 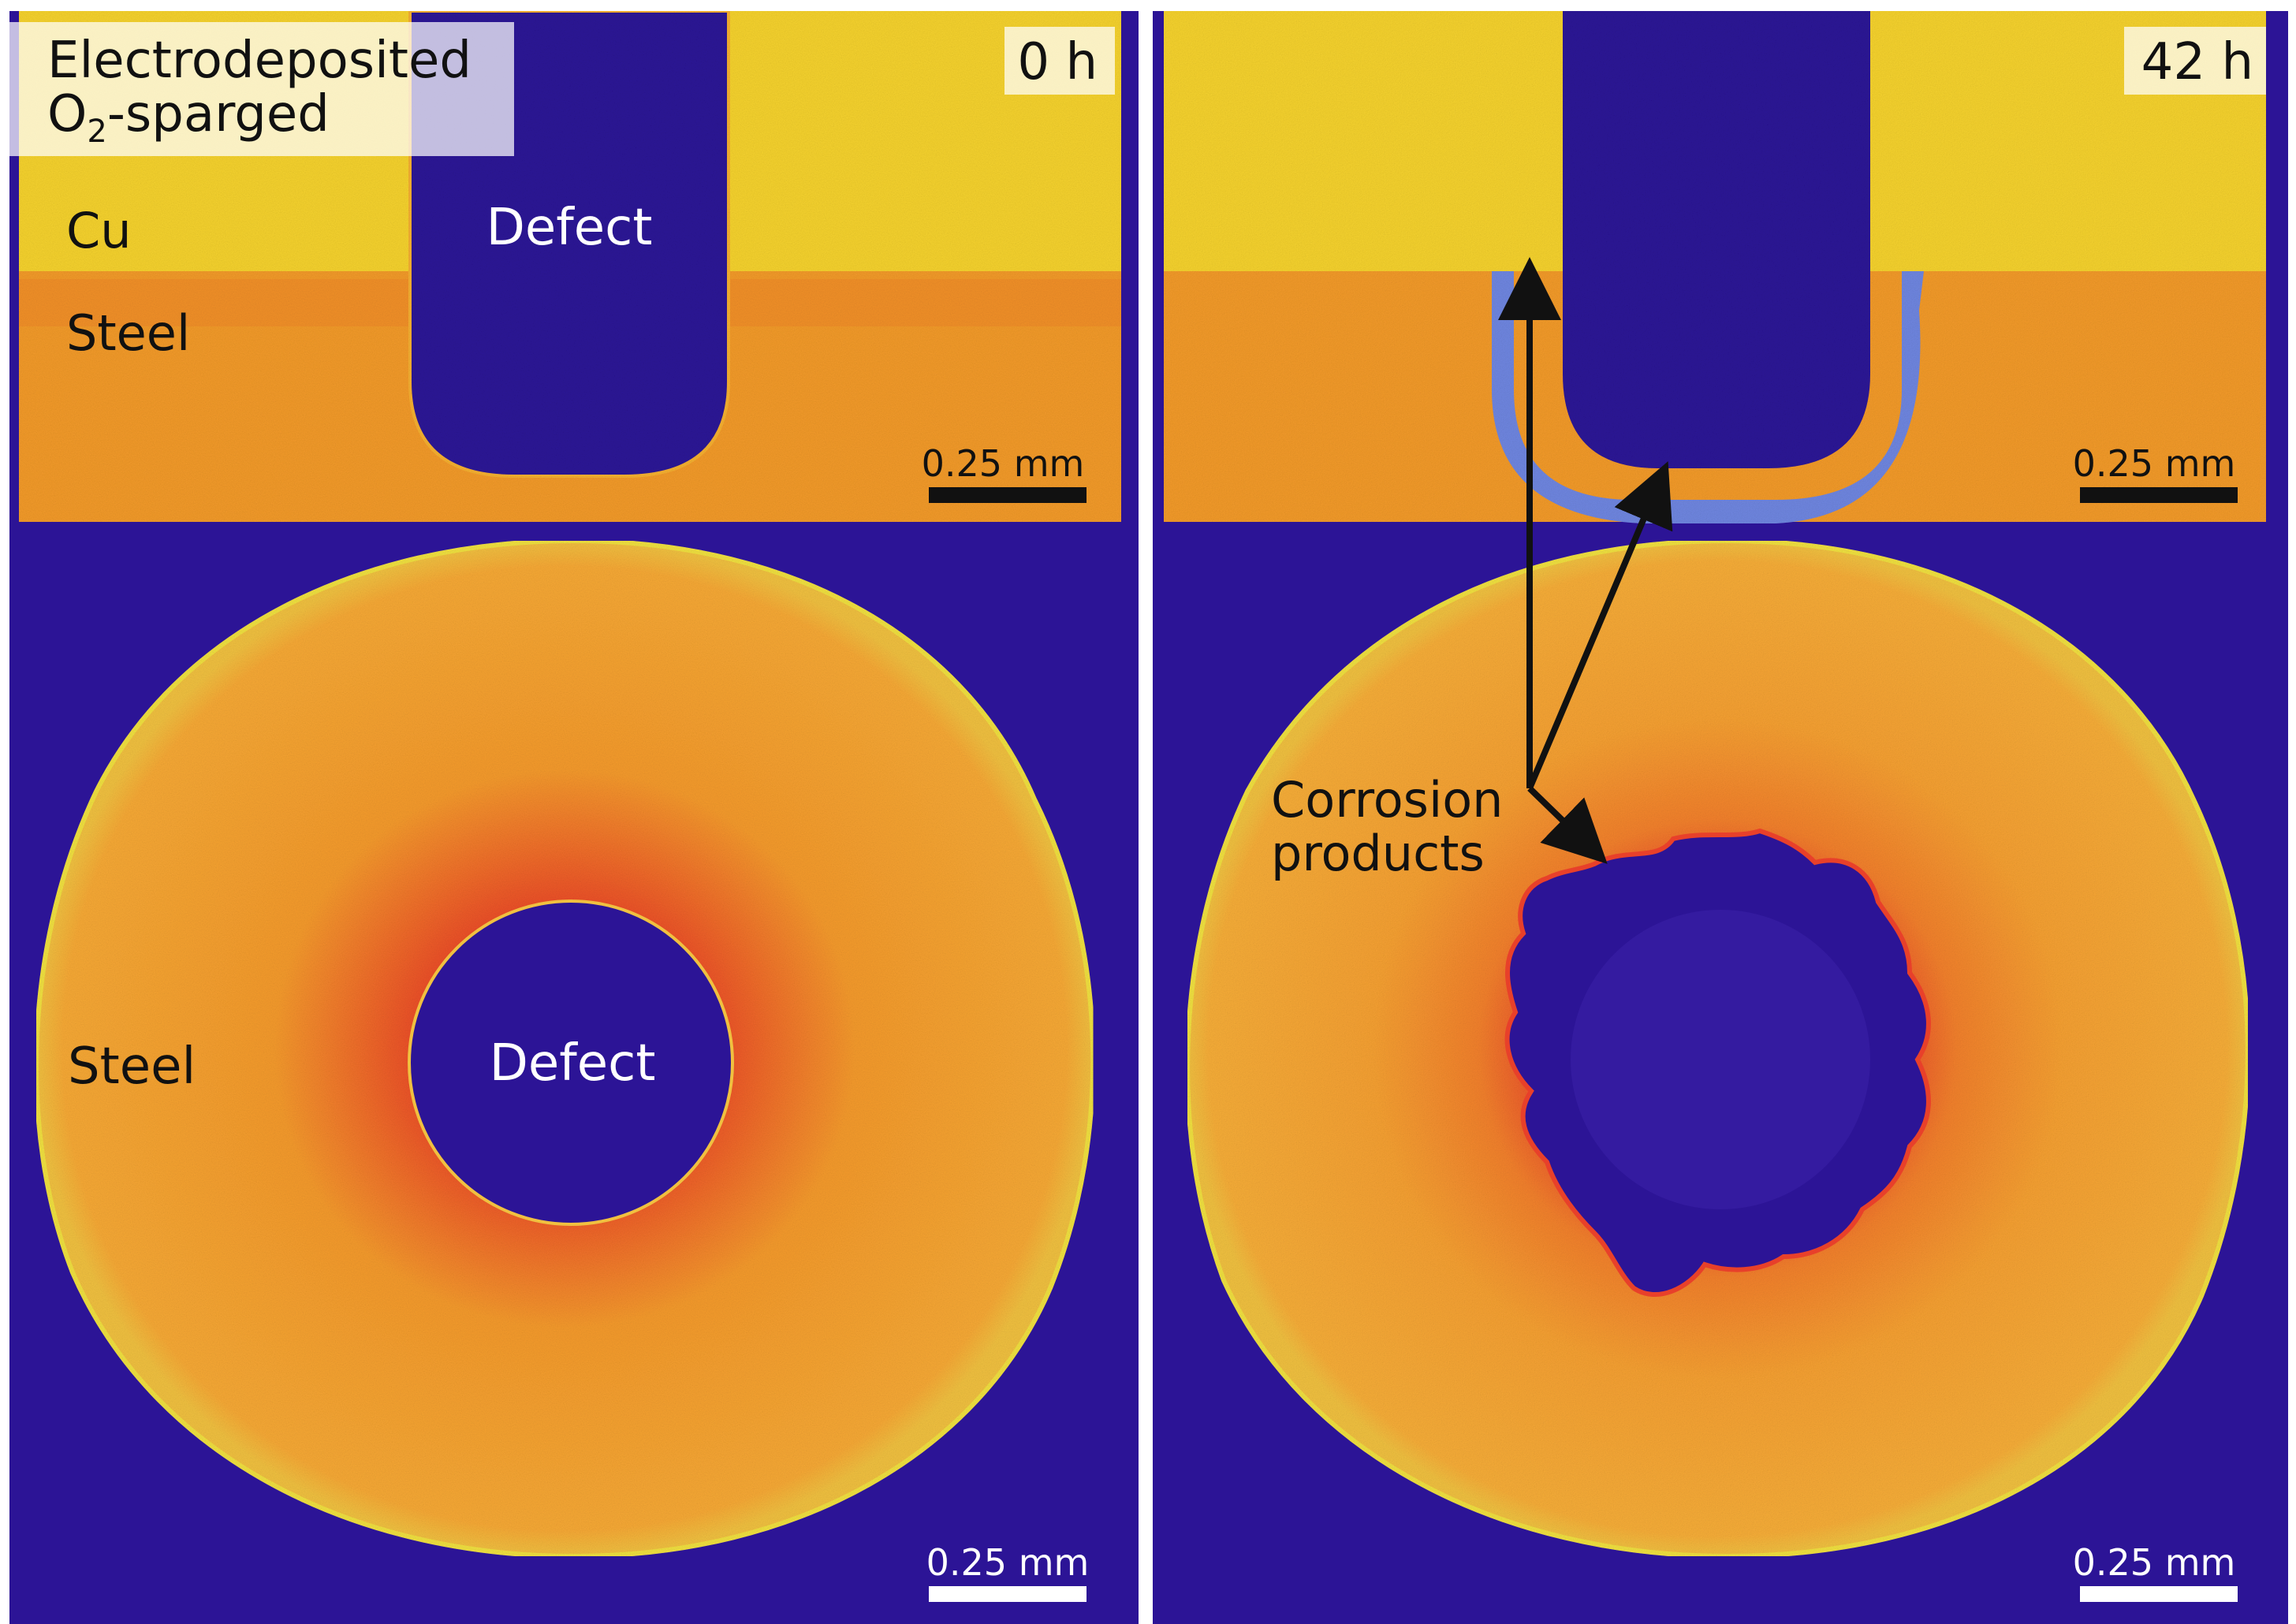 What do you see at coordinates (99, 230) in the screenshot?
I see `label-cu: Cu` at bounding box center [99, 230].